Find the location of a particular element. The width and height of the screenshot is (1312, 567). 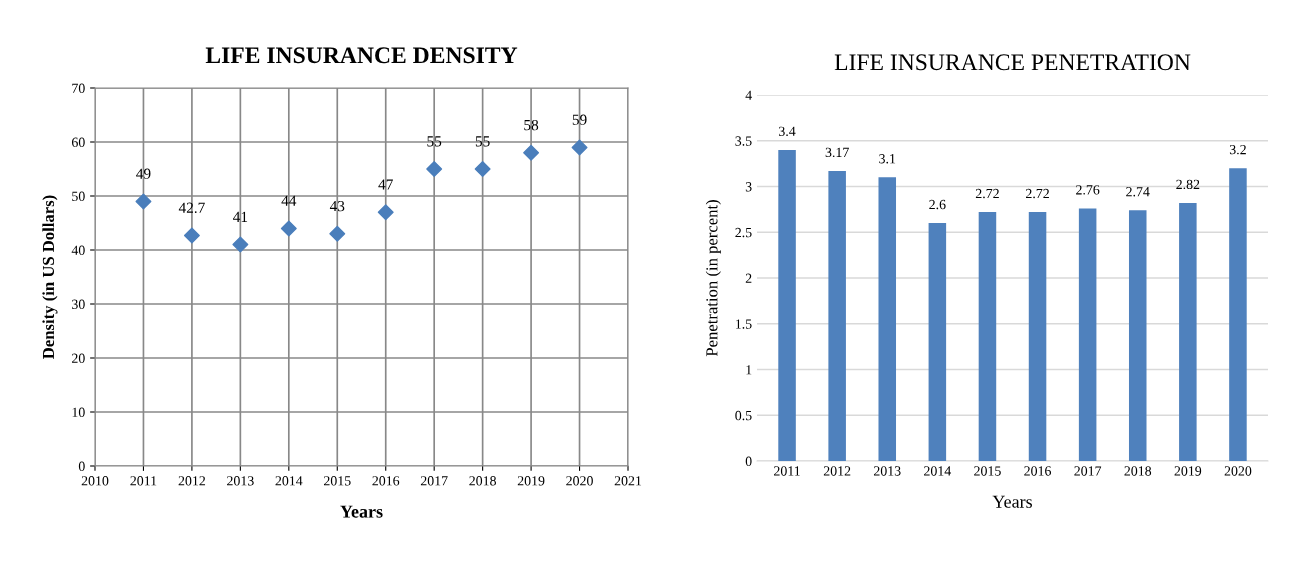

y-tick-label: 4 is located at coordinates (748, 95).